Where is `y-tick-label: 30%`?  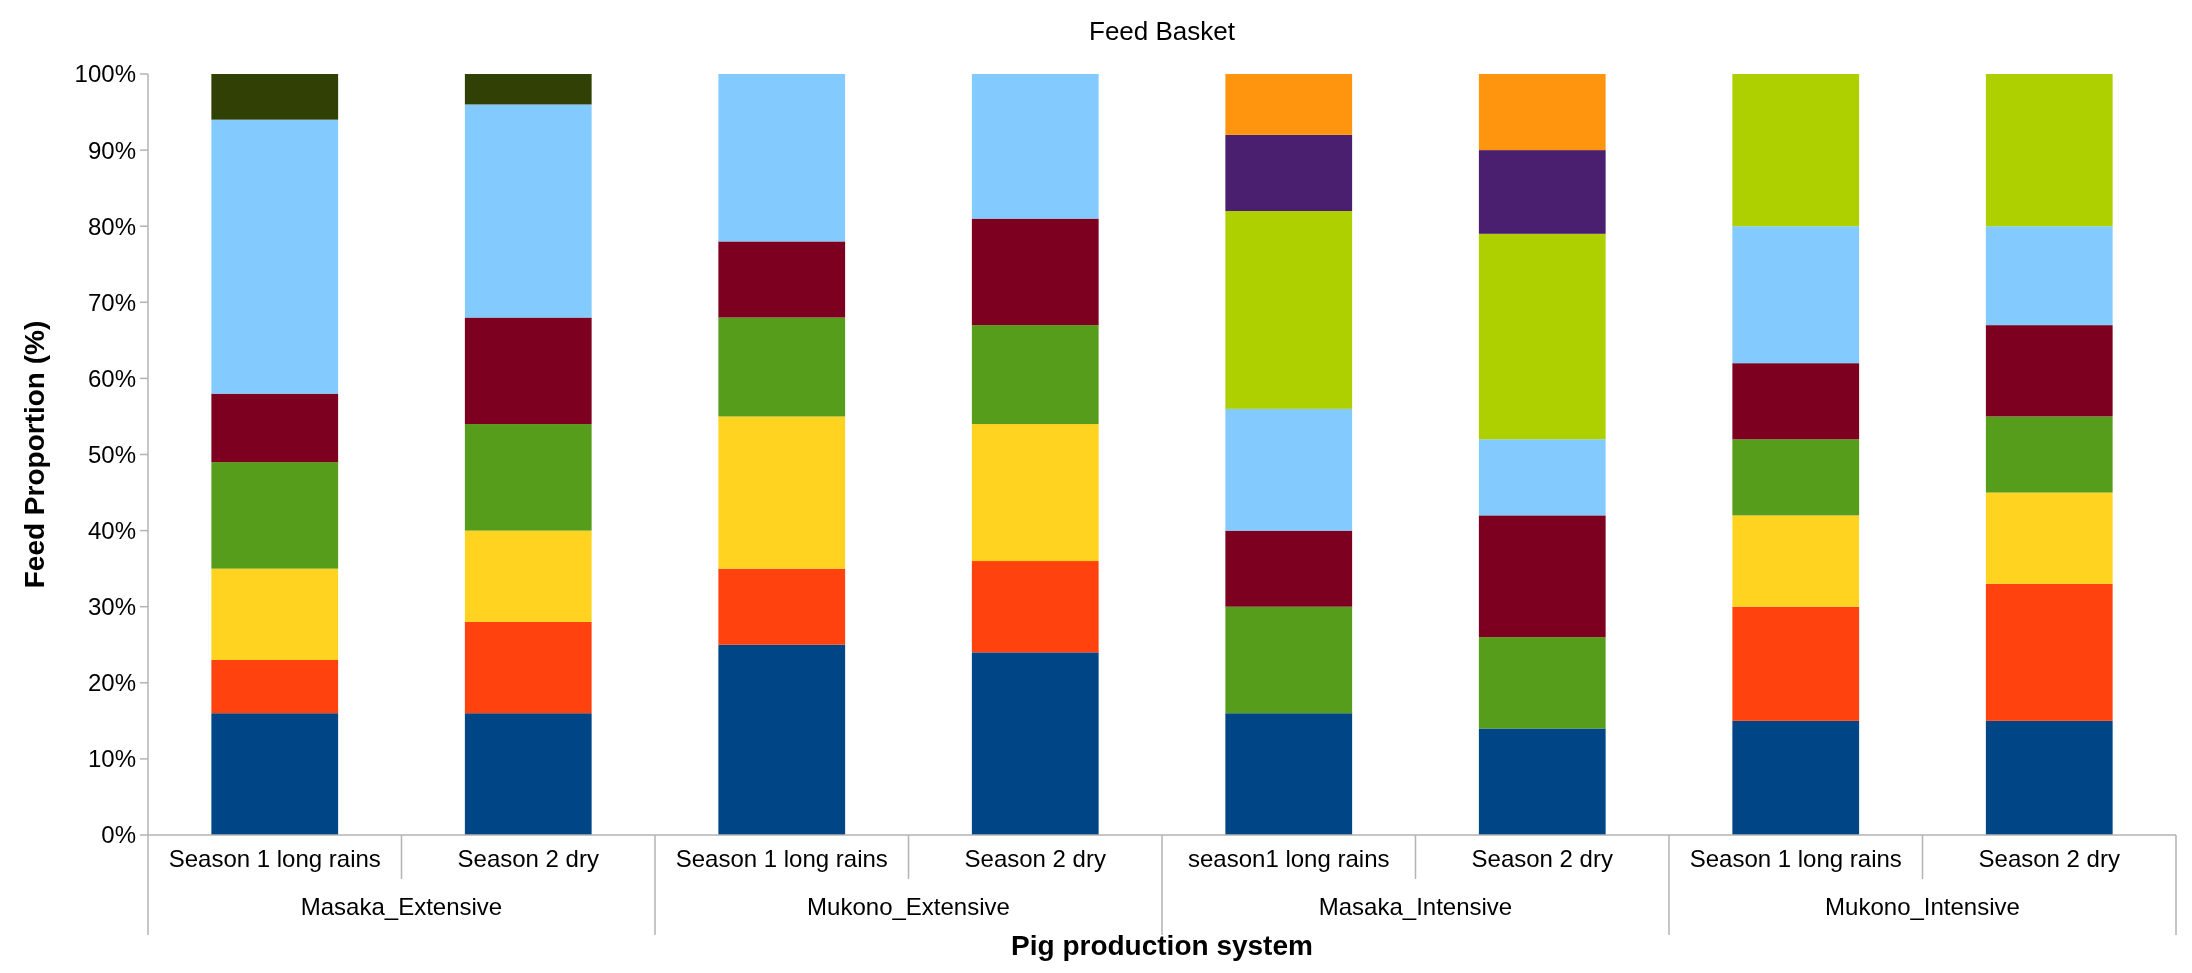 y-tick-label: 30% is located at coordinates (111, 607).